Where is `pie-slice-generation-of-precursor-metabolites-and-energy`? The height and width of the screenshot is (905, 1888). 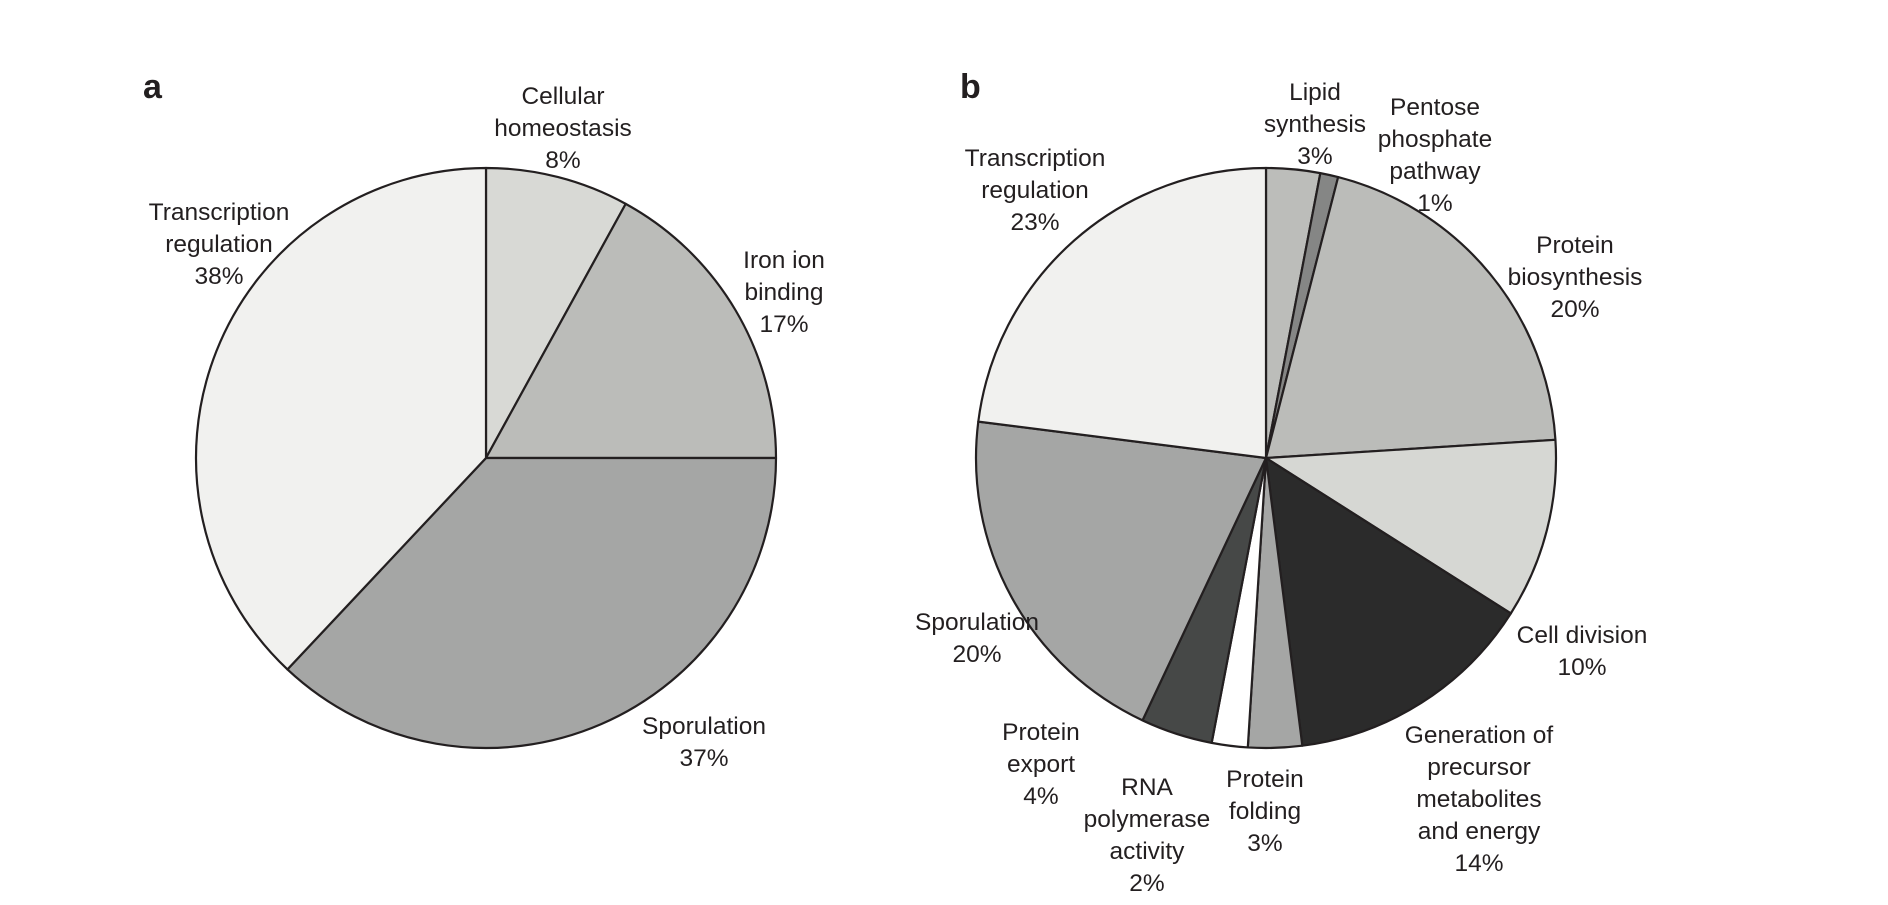
pie-slice-generation-of-precursor-metabolites-and-energy is located at coordinates (1388, 601).